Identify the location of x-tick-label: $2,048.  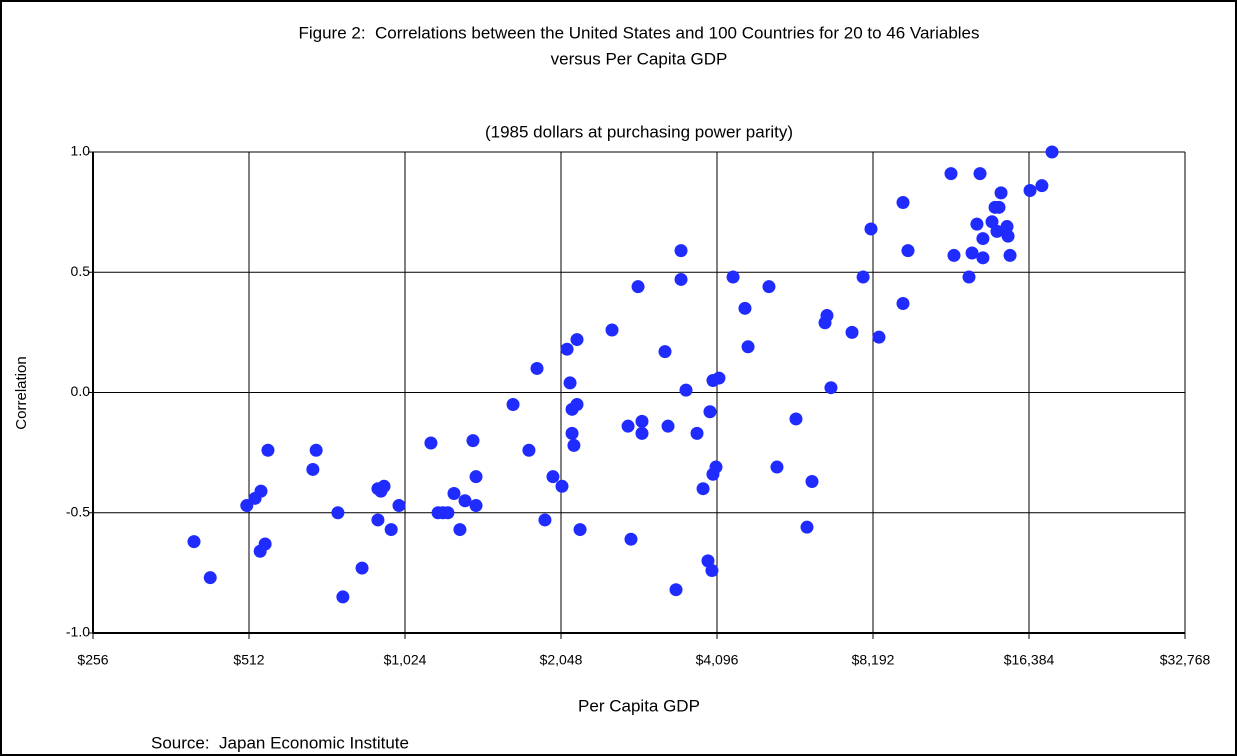
(561, 660).